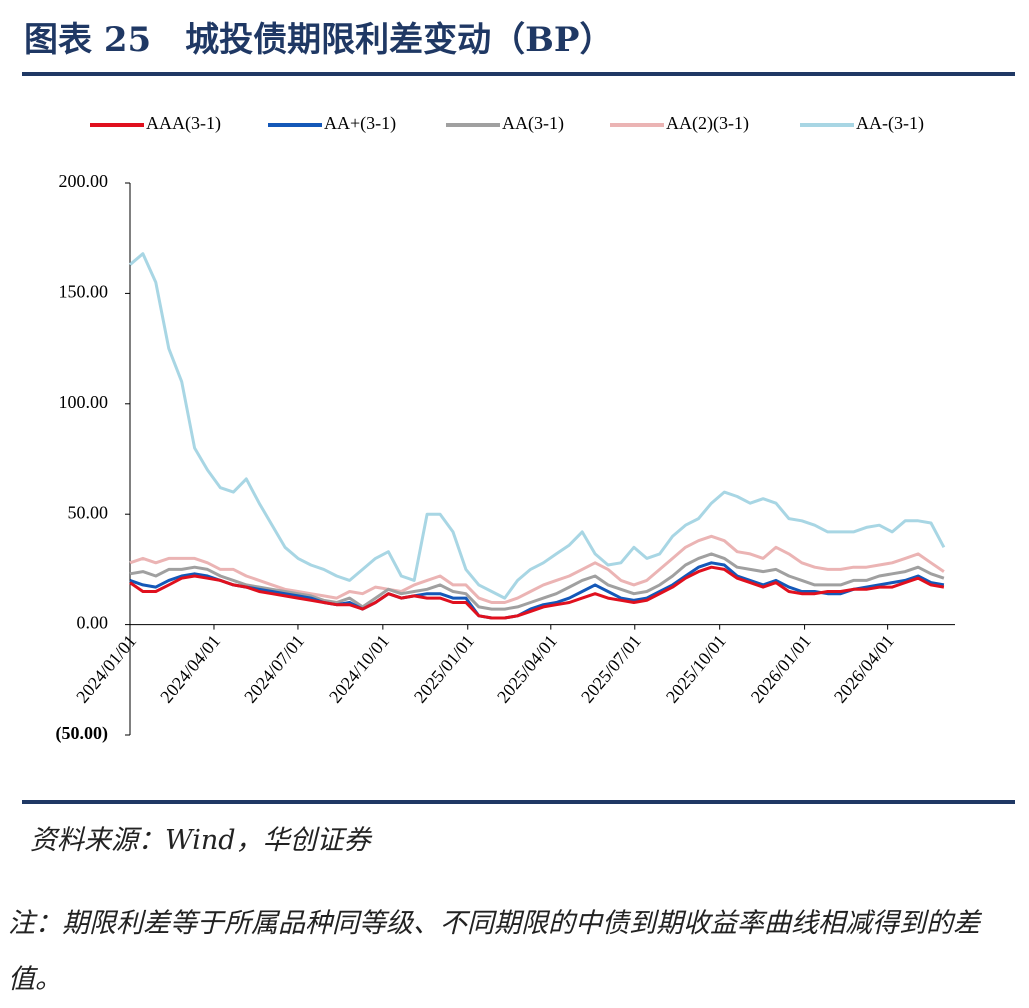 The width and height of the screenshot is (1029, 1008). What do you see at coordinates (696, 669) in the screenshot?
I see `x-tick-label: 2025/10/01` at bounding box center [696, 669].